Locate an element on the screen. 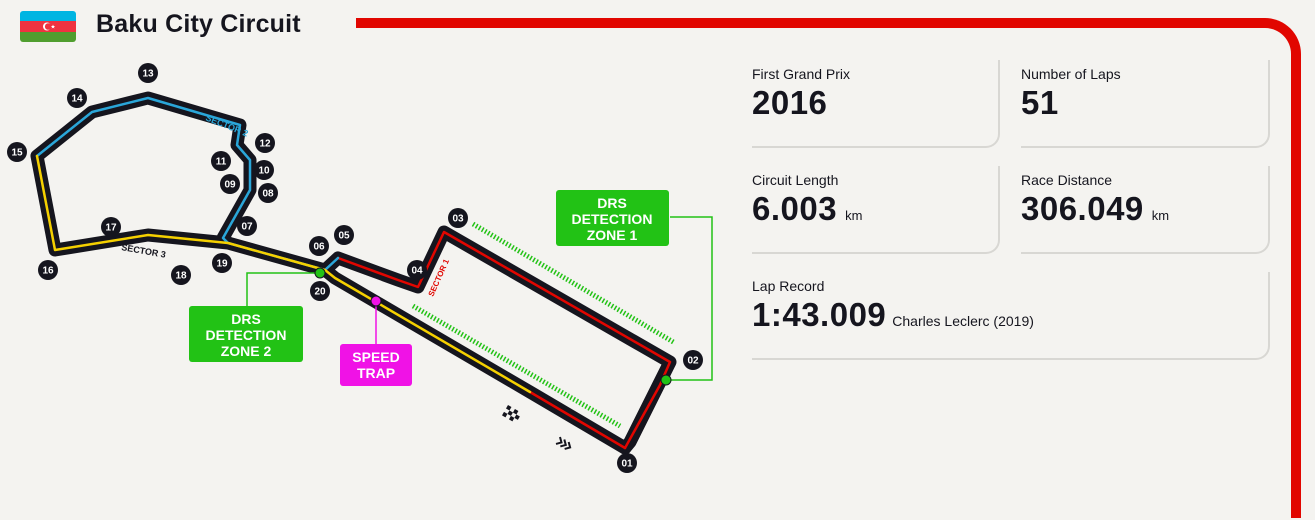 The width and height of the screenshot is (1315, 520). corner-label: 01 is located at coordinates (627, 464).